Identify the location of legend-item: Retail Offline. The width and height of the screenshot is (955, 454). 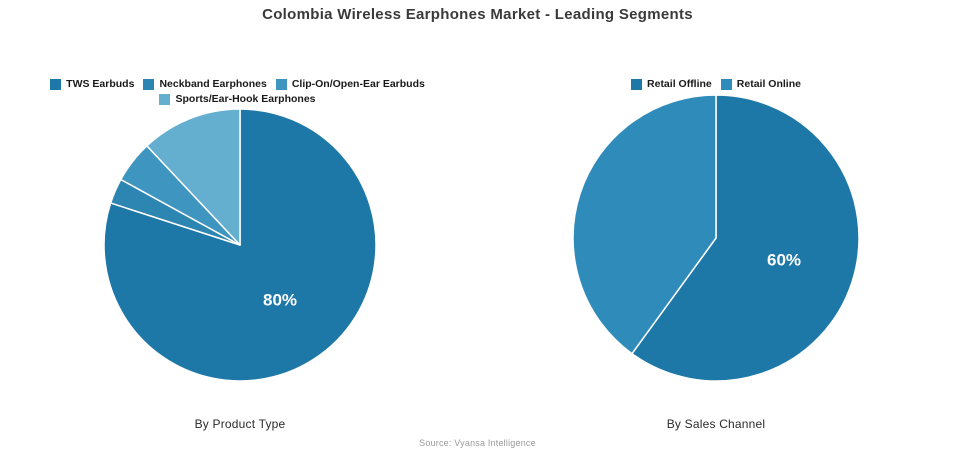
(671, 84).